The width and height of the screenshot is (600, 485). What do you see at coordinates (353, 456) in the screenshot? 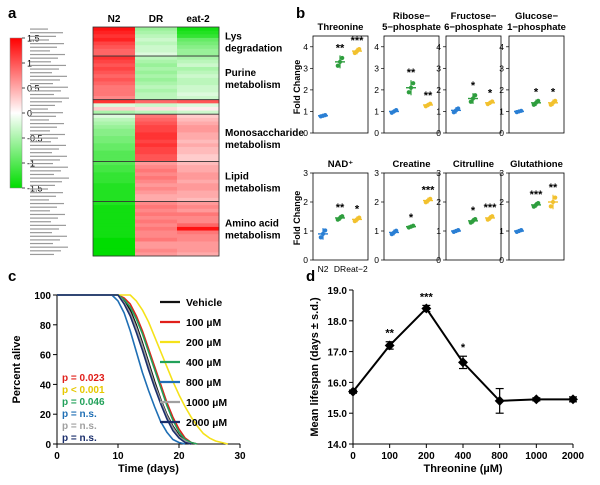
I see `x-tick-label: 0` at bounding box center [353, 456].